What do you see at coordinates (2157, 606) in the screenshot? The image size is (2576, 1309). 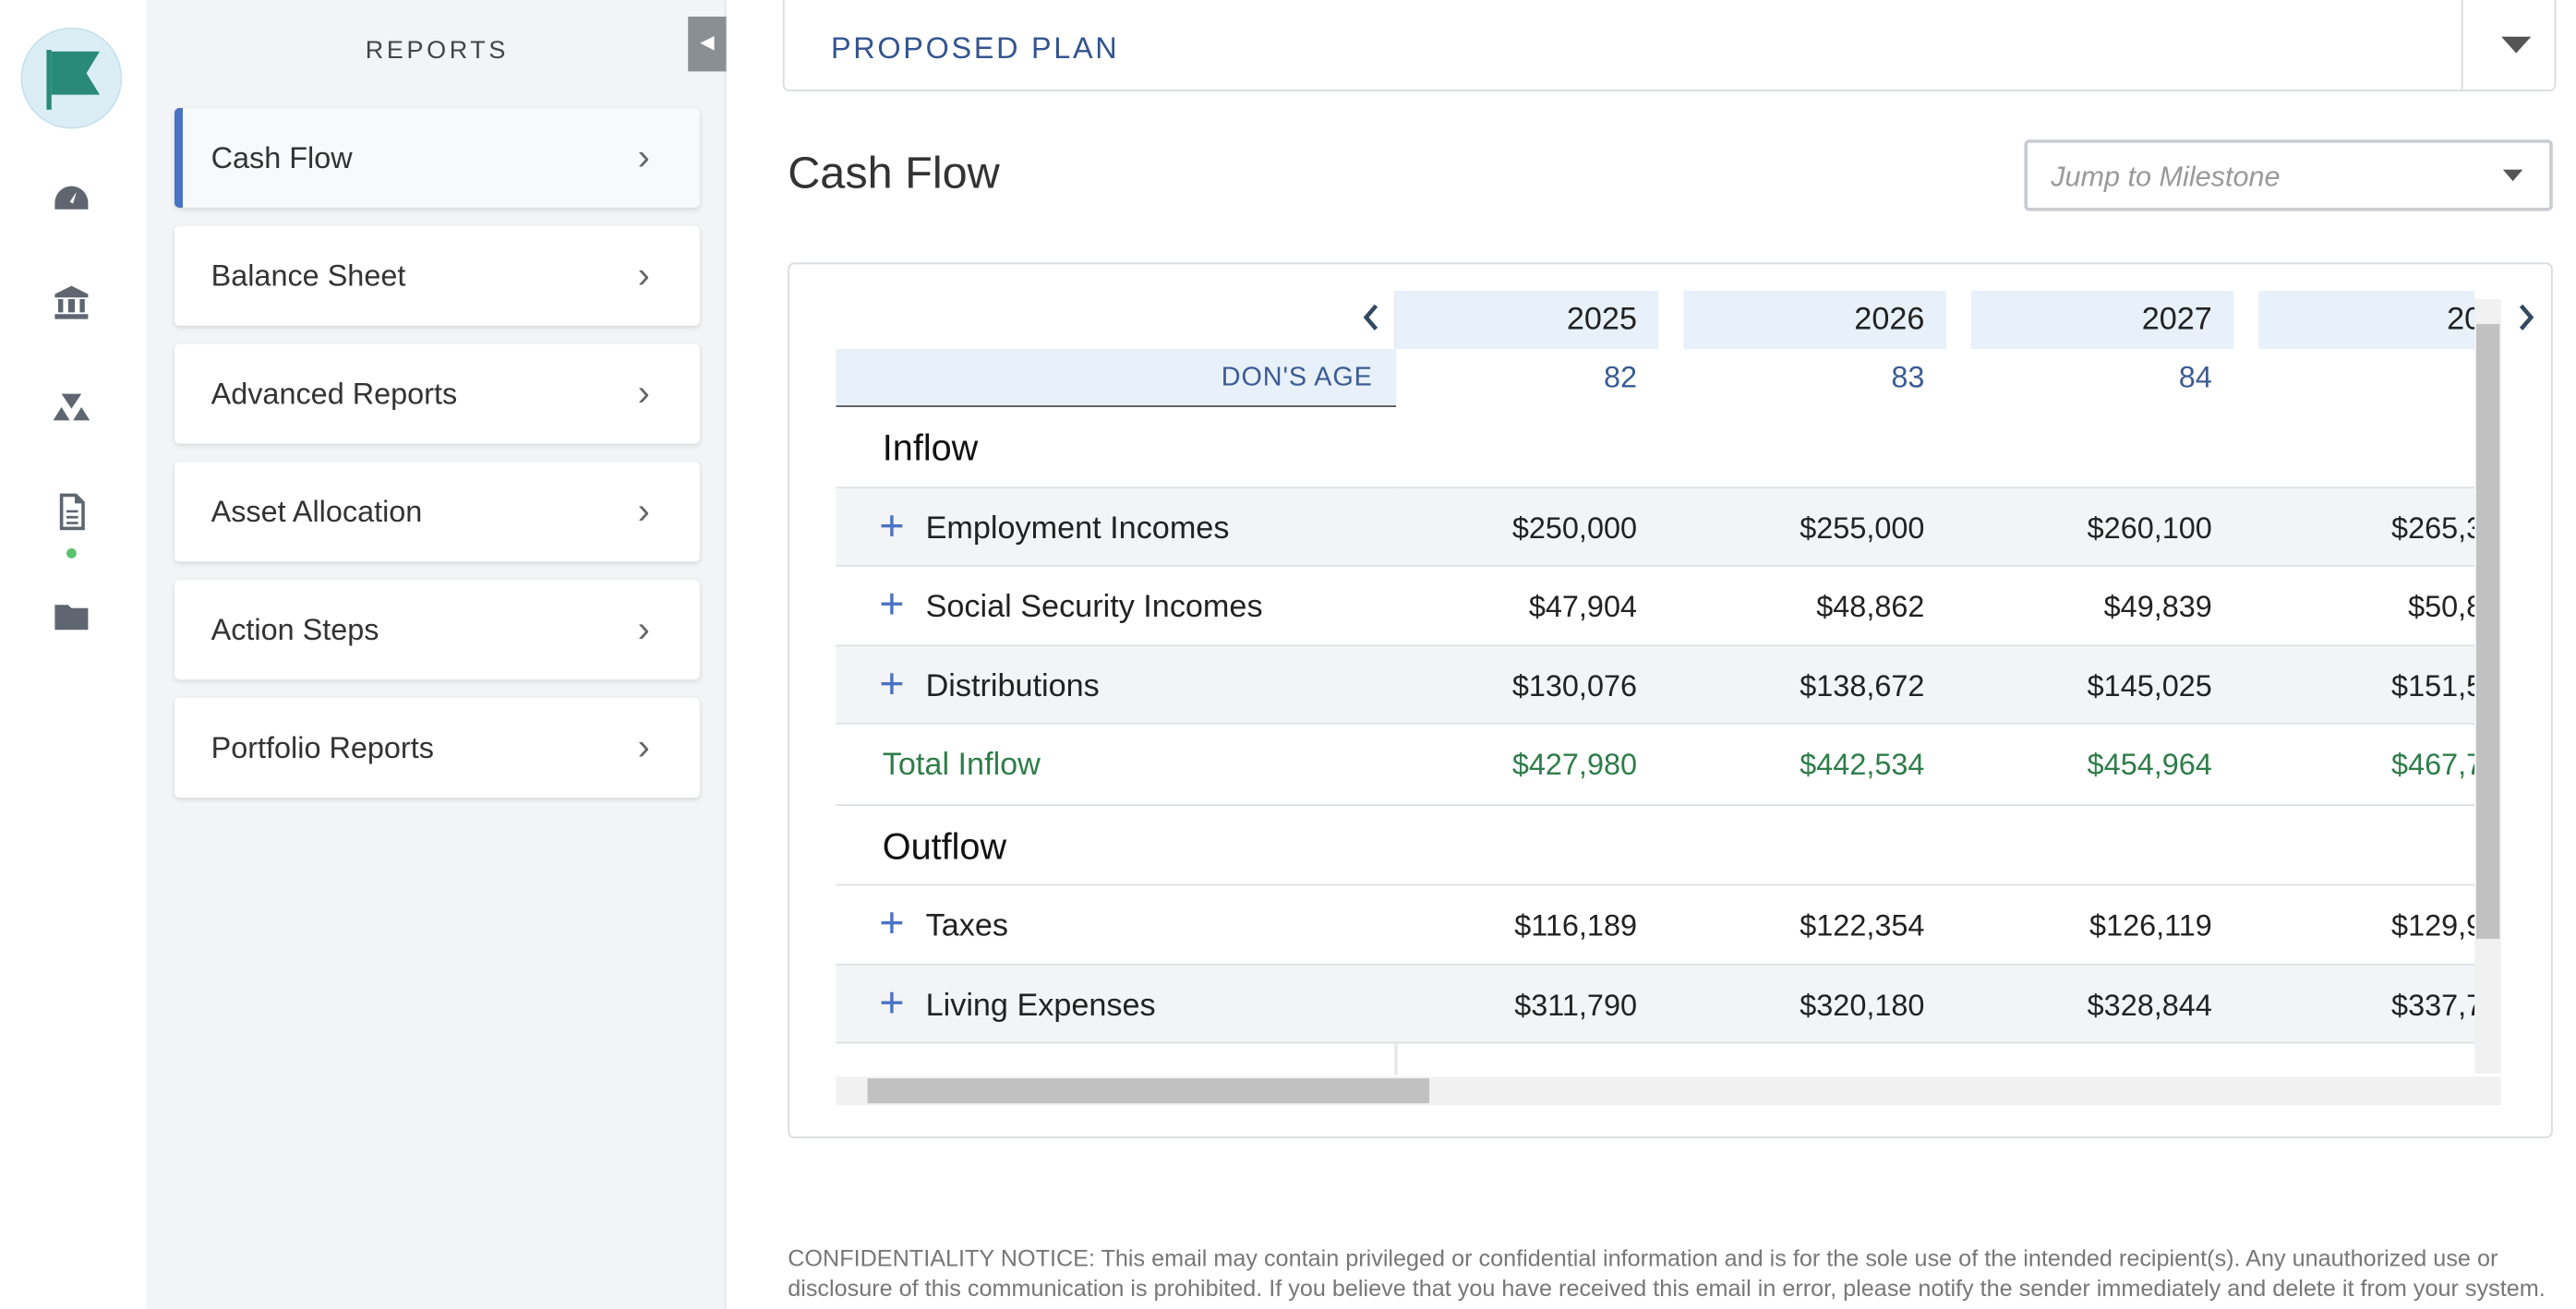 I see `cell-value: $49,839` at bounding box center [2157, 606].